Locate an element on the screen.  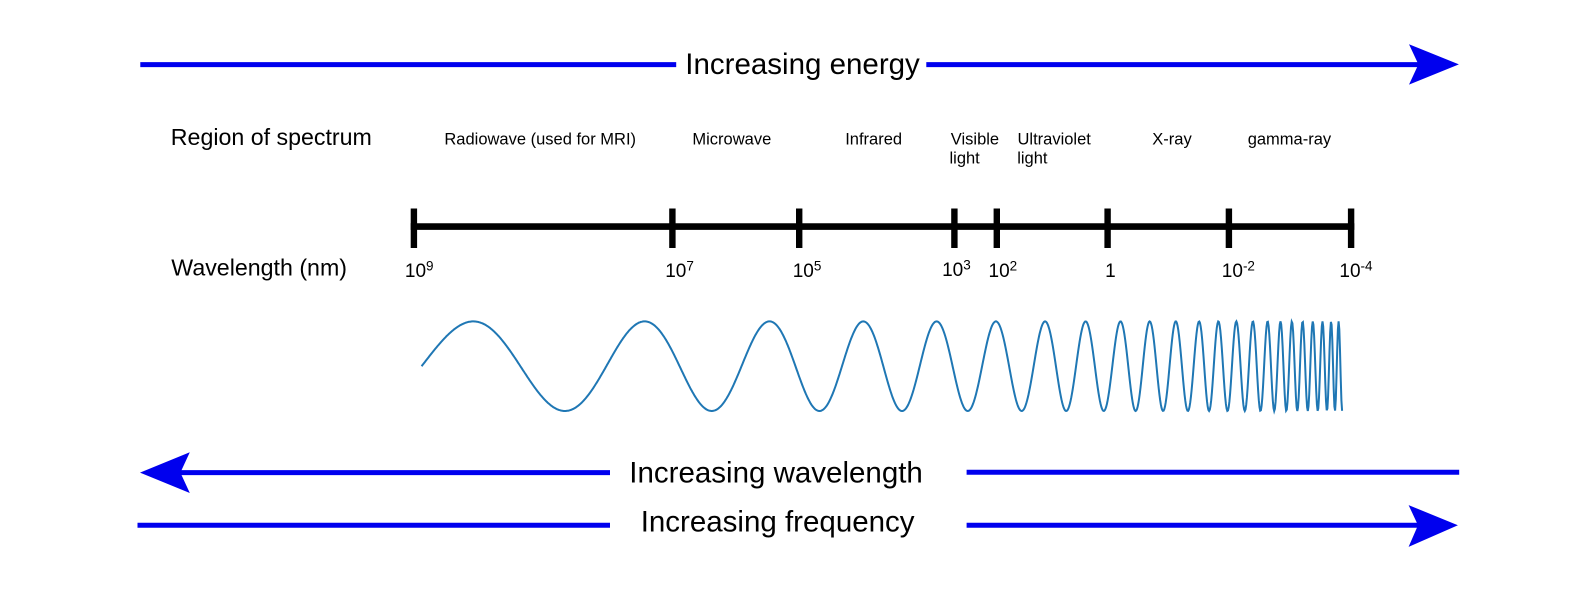
svg-text: 10³ is located at coordinates (956, 269).